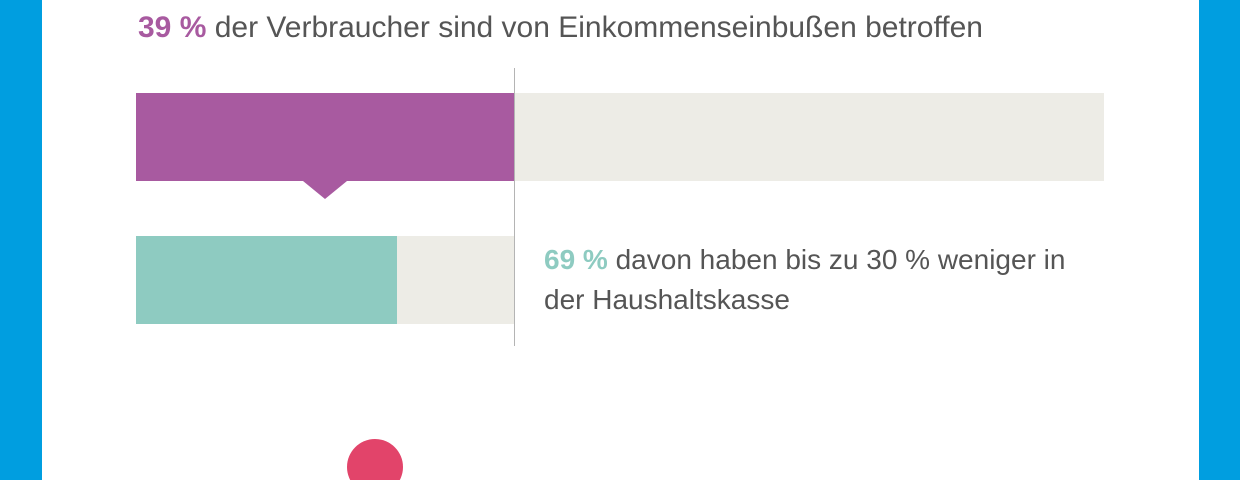 The image size is (1240, 480). What do you see at coordinates (375, 459) in the screenshot?
I see `decorative-dot` at bounding box center [375, 459].